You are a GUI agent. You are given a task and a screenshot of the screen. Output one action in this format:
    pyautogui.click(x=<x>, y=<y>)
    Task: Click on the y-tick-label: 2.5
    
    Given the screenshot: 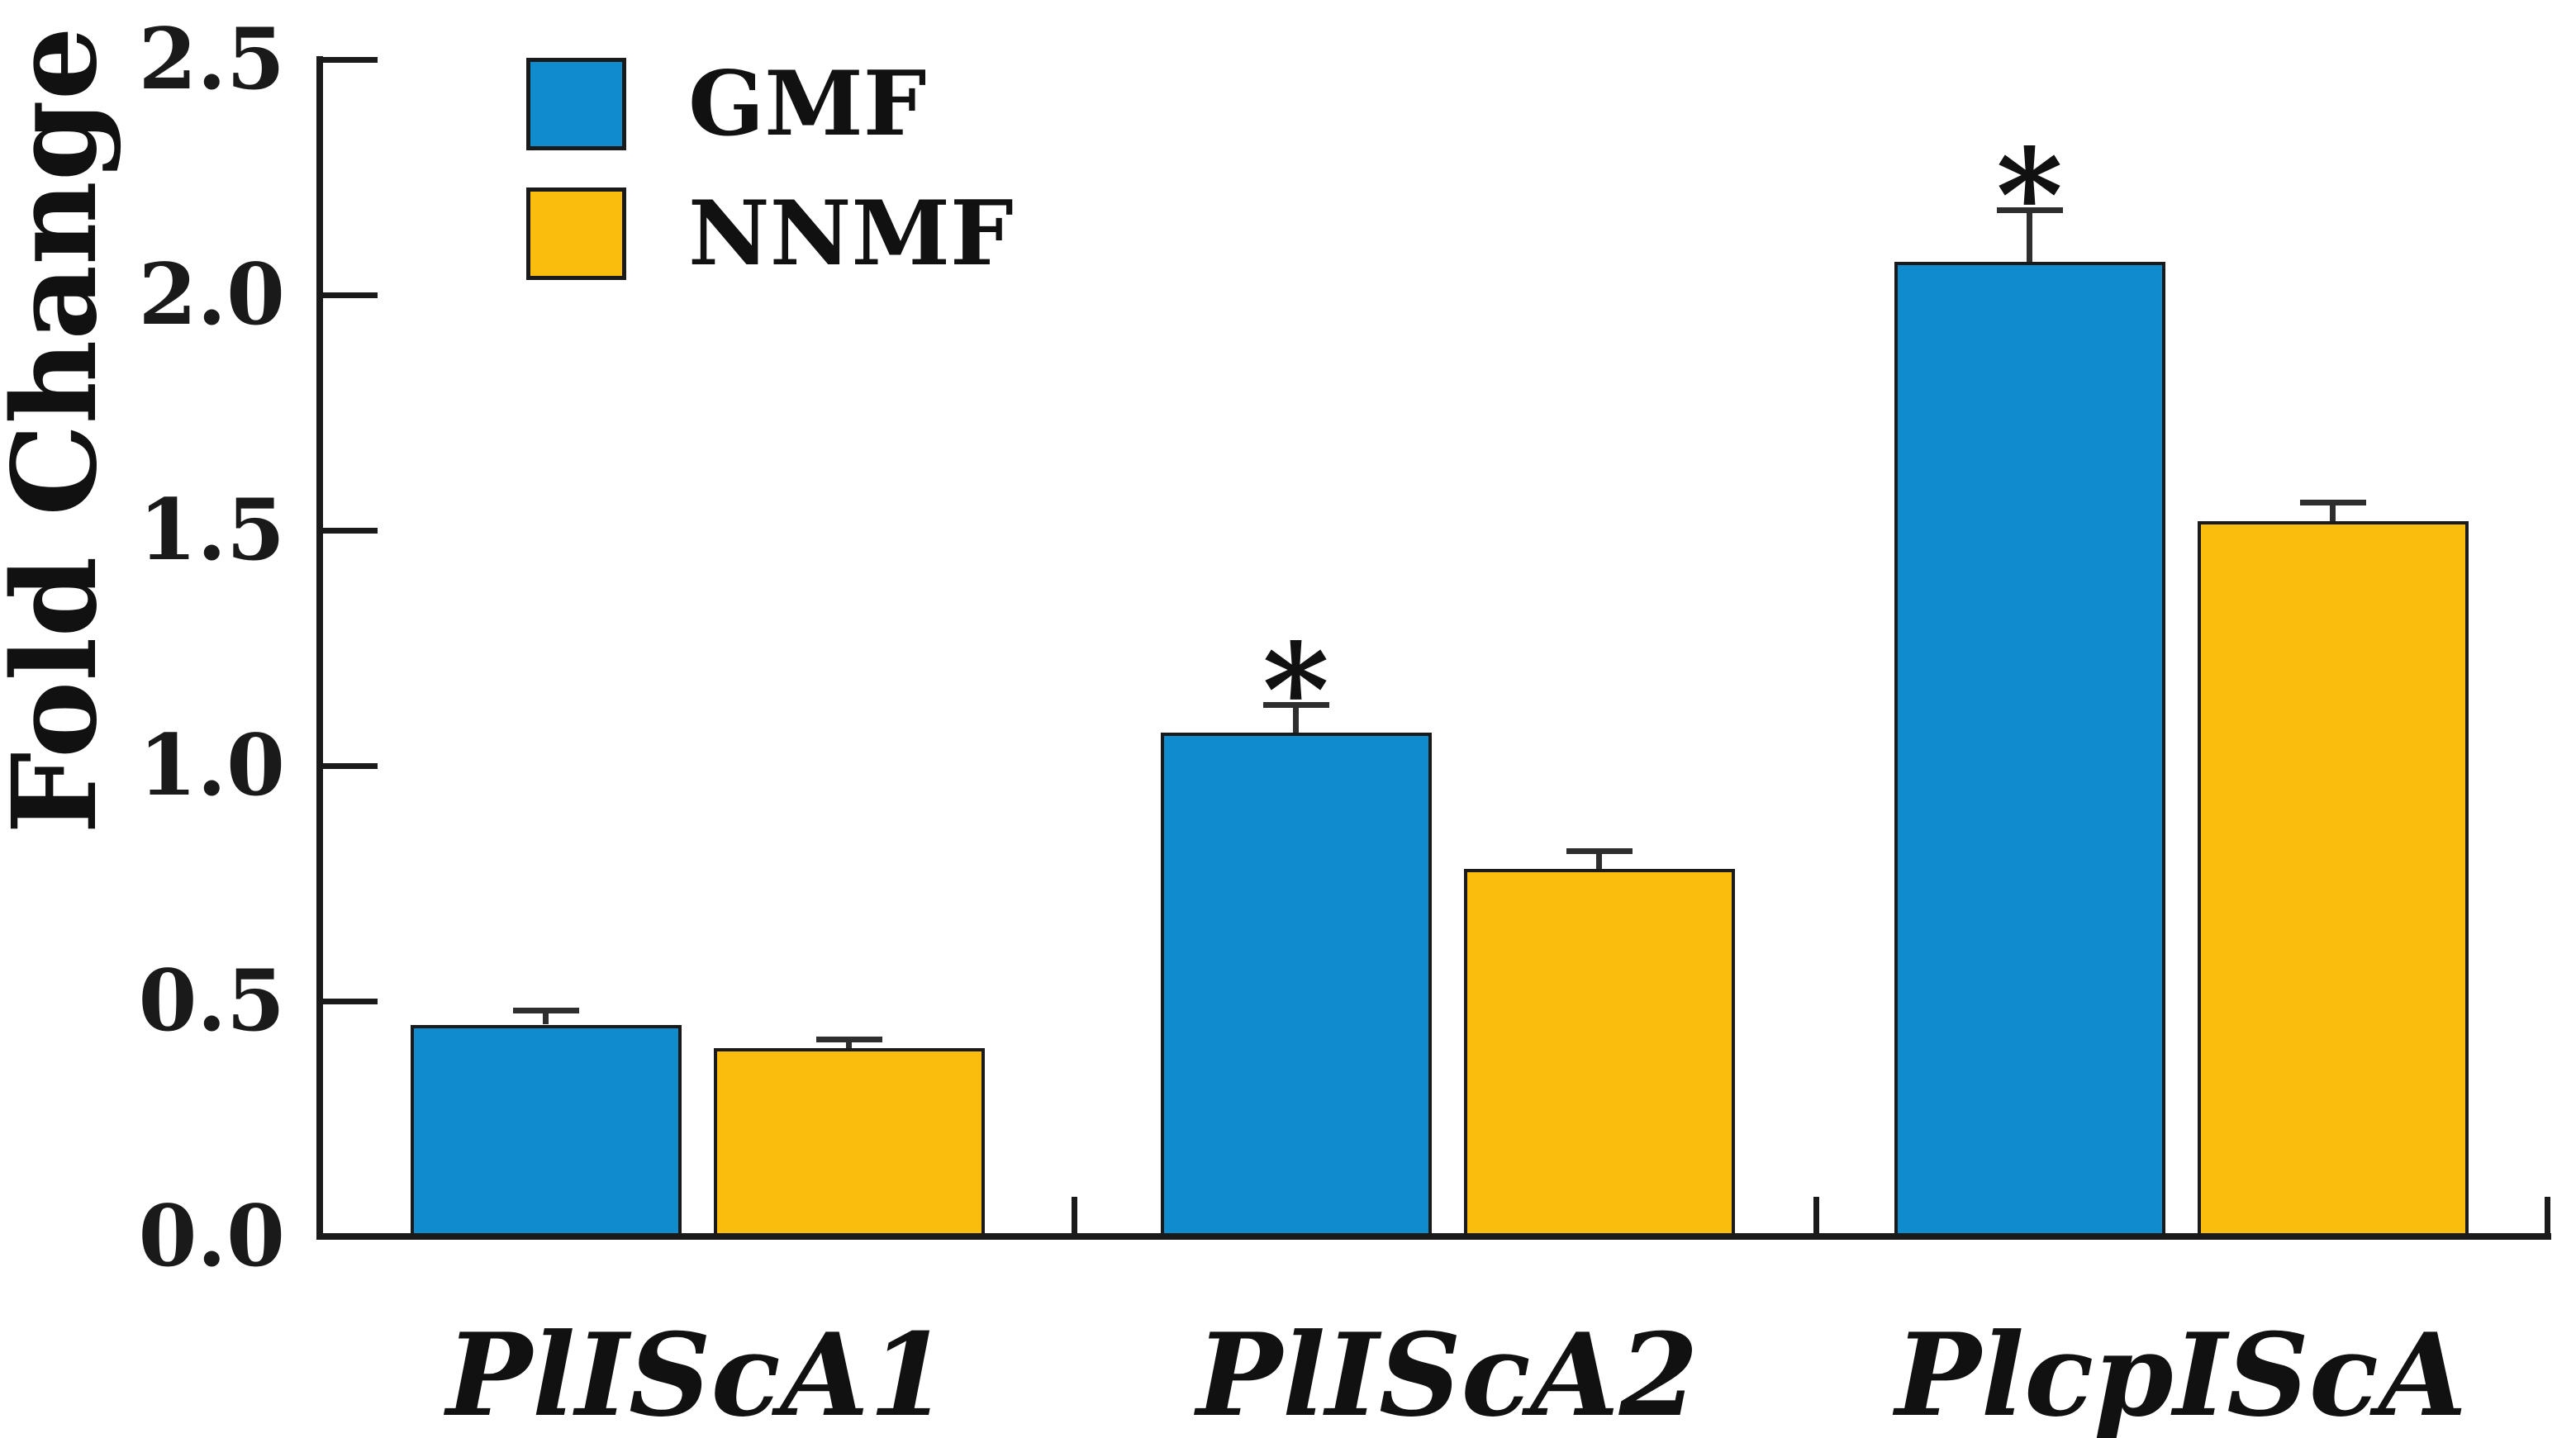 What is the action you would take?
    pyautogui.click(x=212, y=60)
    